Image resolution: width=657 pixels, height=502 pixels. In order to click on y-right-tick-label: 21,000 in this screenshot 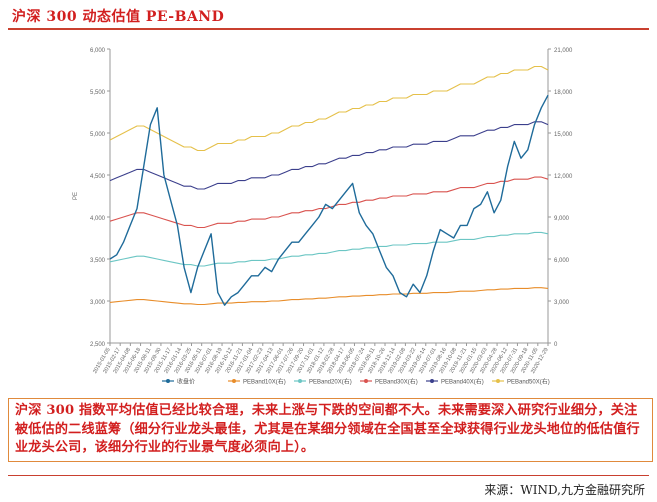, I will do `click(563, 51)`.